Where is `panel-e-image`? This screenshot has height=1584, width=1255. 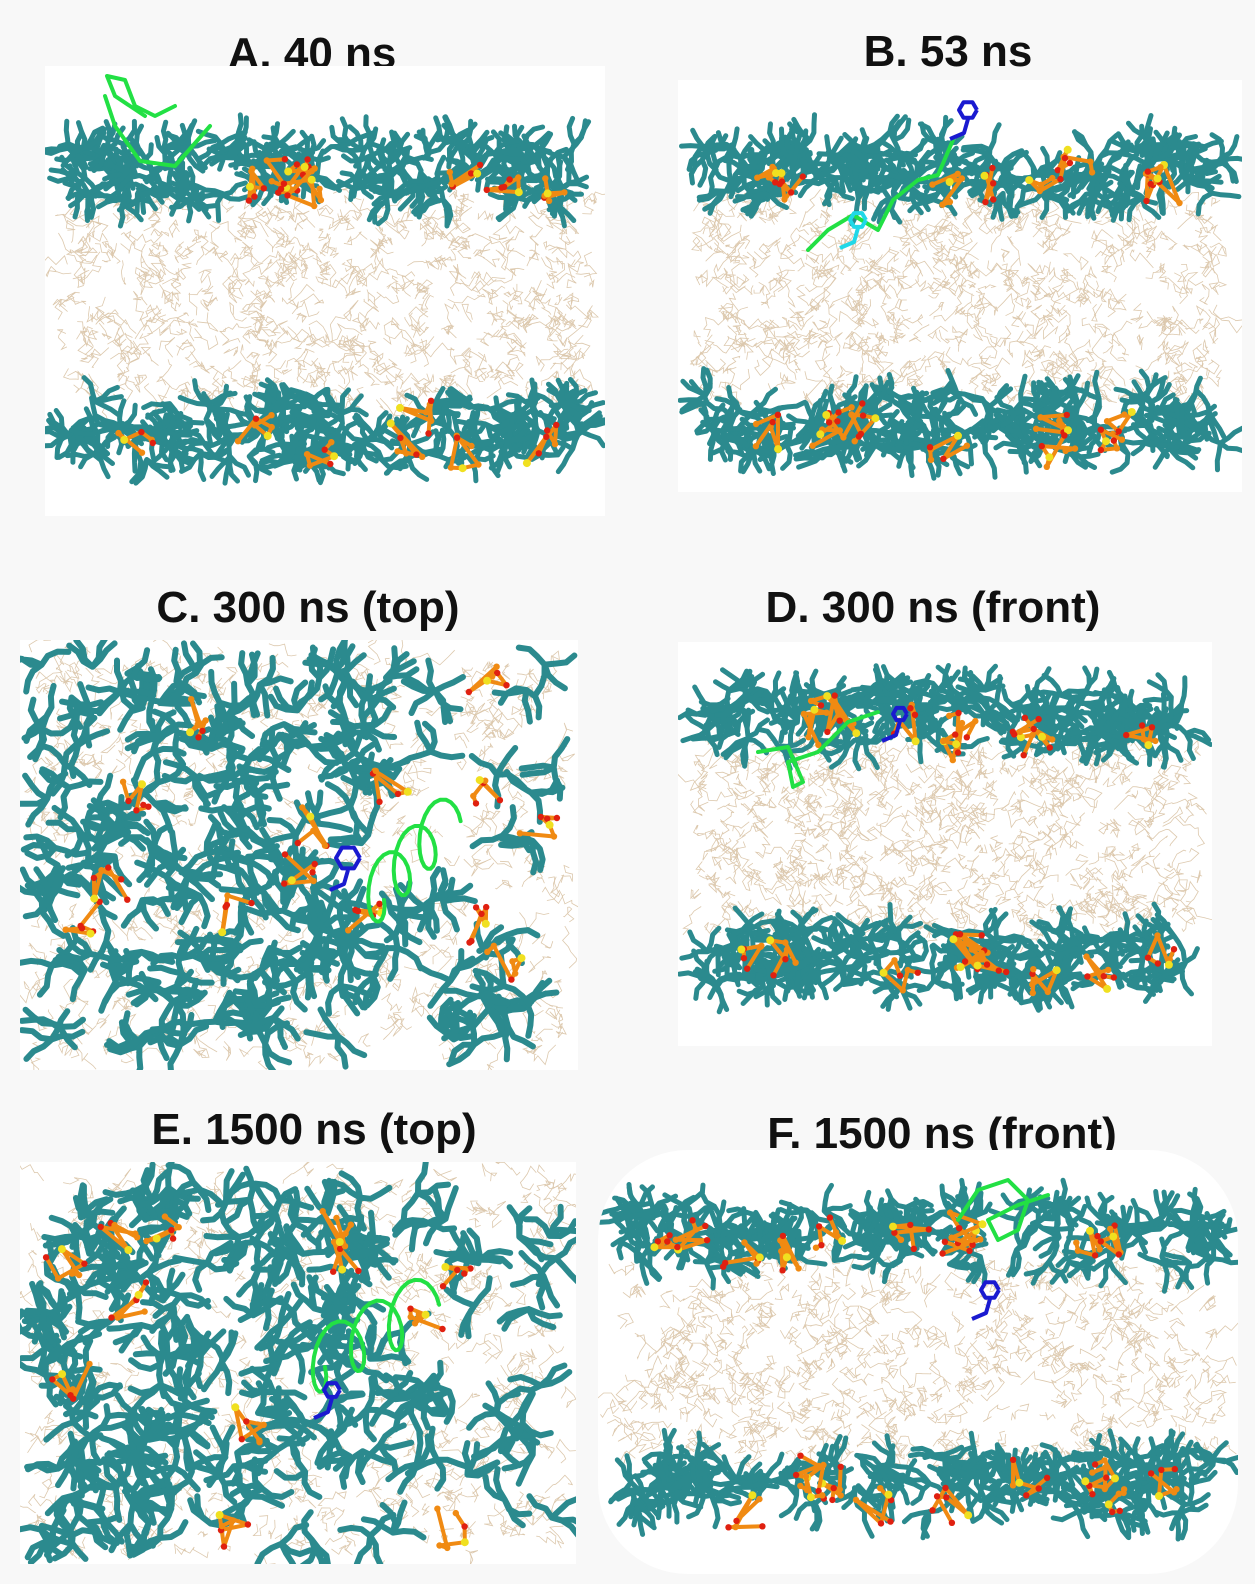
panel-e-image is located at coordinates (298, 1363).